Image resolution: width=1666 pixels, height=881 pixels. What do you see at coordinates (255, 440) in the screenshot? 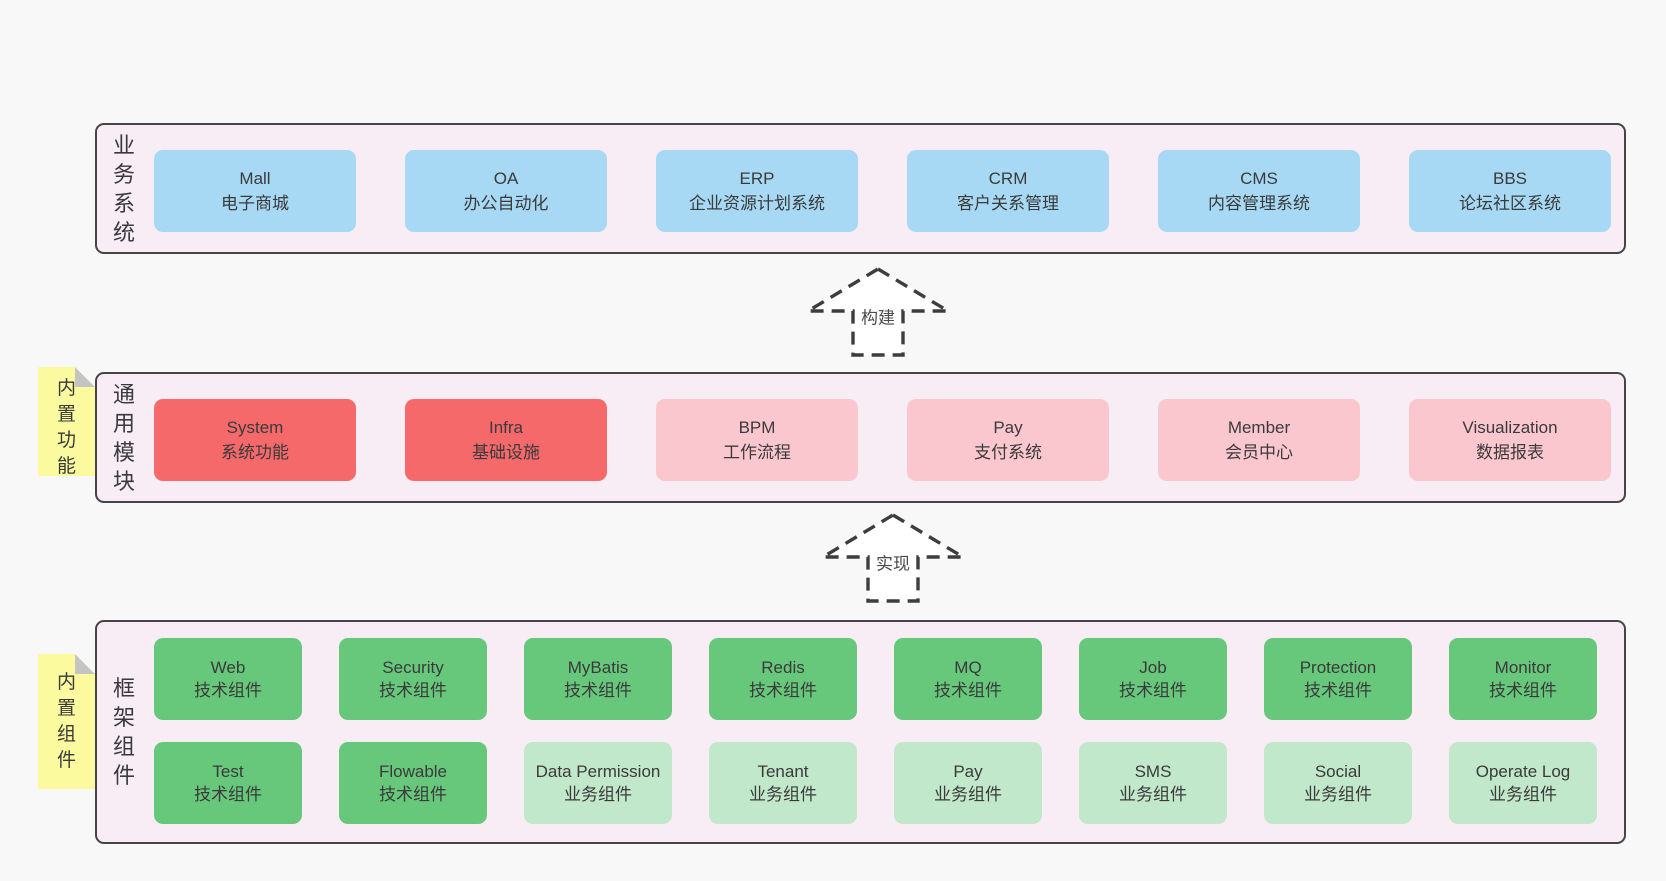
I see `box-system: System 系统功能` at bounding box center [255, 440].